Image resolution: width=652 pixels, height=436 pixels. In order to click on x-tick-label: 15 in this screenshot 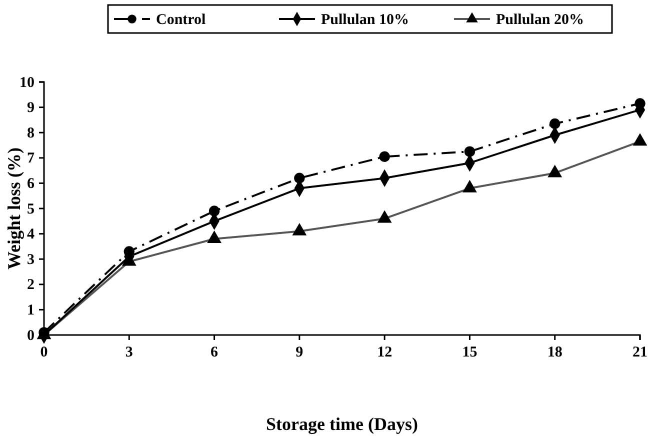, I will do `click(470, 352)`.